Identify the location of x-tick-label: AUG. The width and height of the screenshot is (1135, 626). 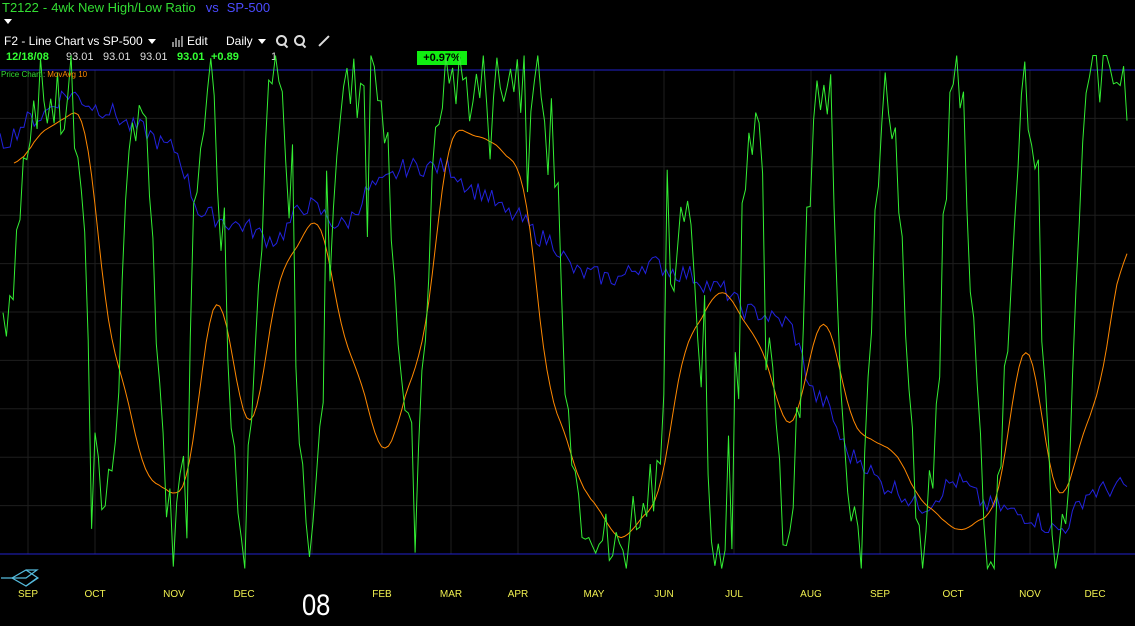
(811, 594).